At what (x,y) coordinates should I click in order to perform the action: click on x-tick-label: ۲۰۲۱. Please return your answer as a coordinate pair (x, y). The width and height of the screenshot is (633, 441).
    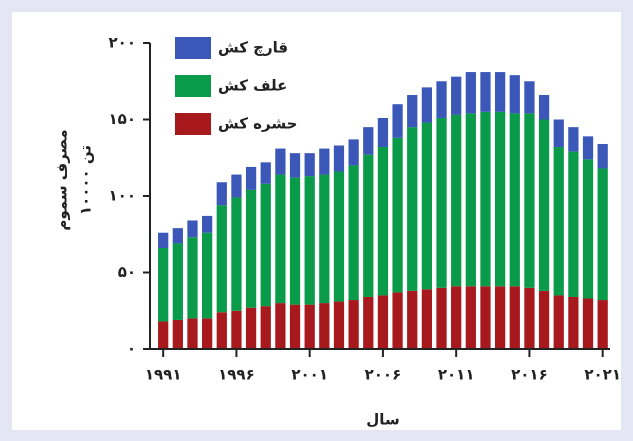
    Looking at the image, I should click on (602, 375).